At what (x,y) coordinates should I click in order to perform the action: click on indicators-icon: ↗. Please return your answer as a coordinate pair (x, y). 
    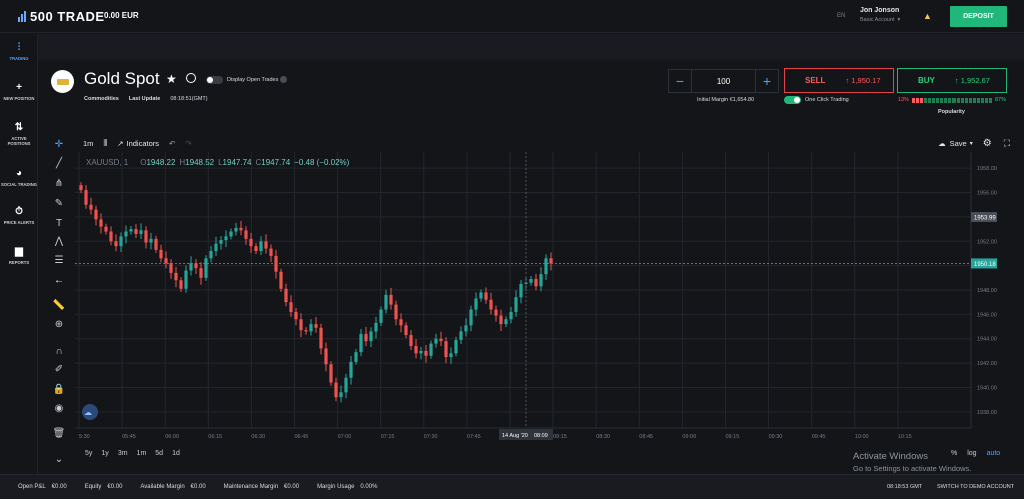
    Looking at the image, I should click on (120, 143).